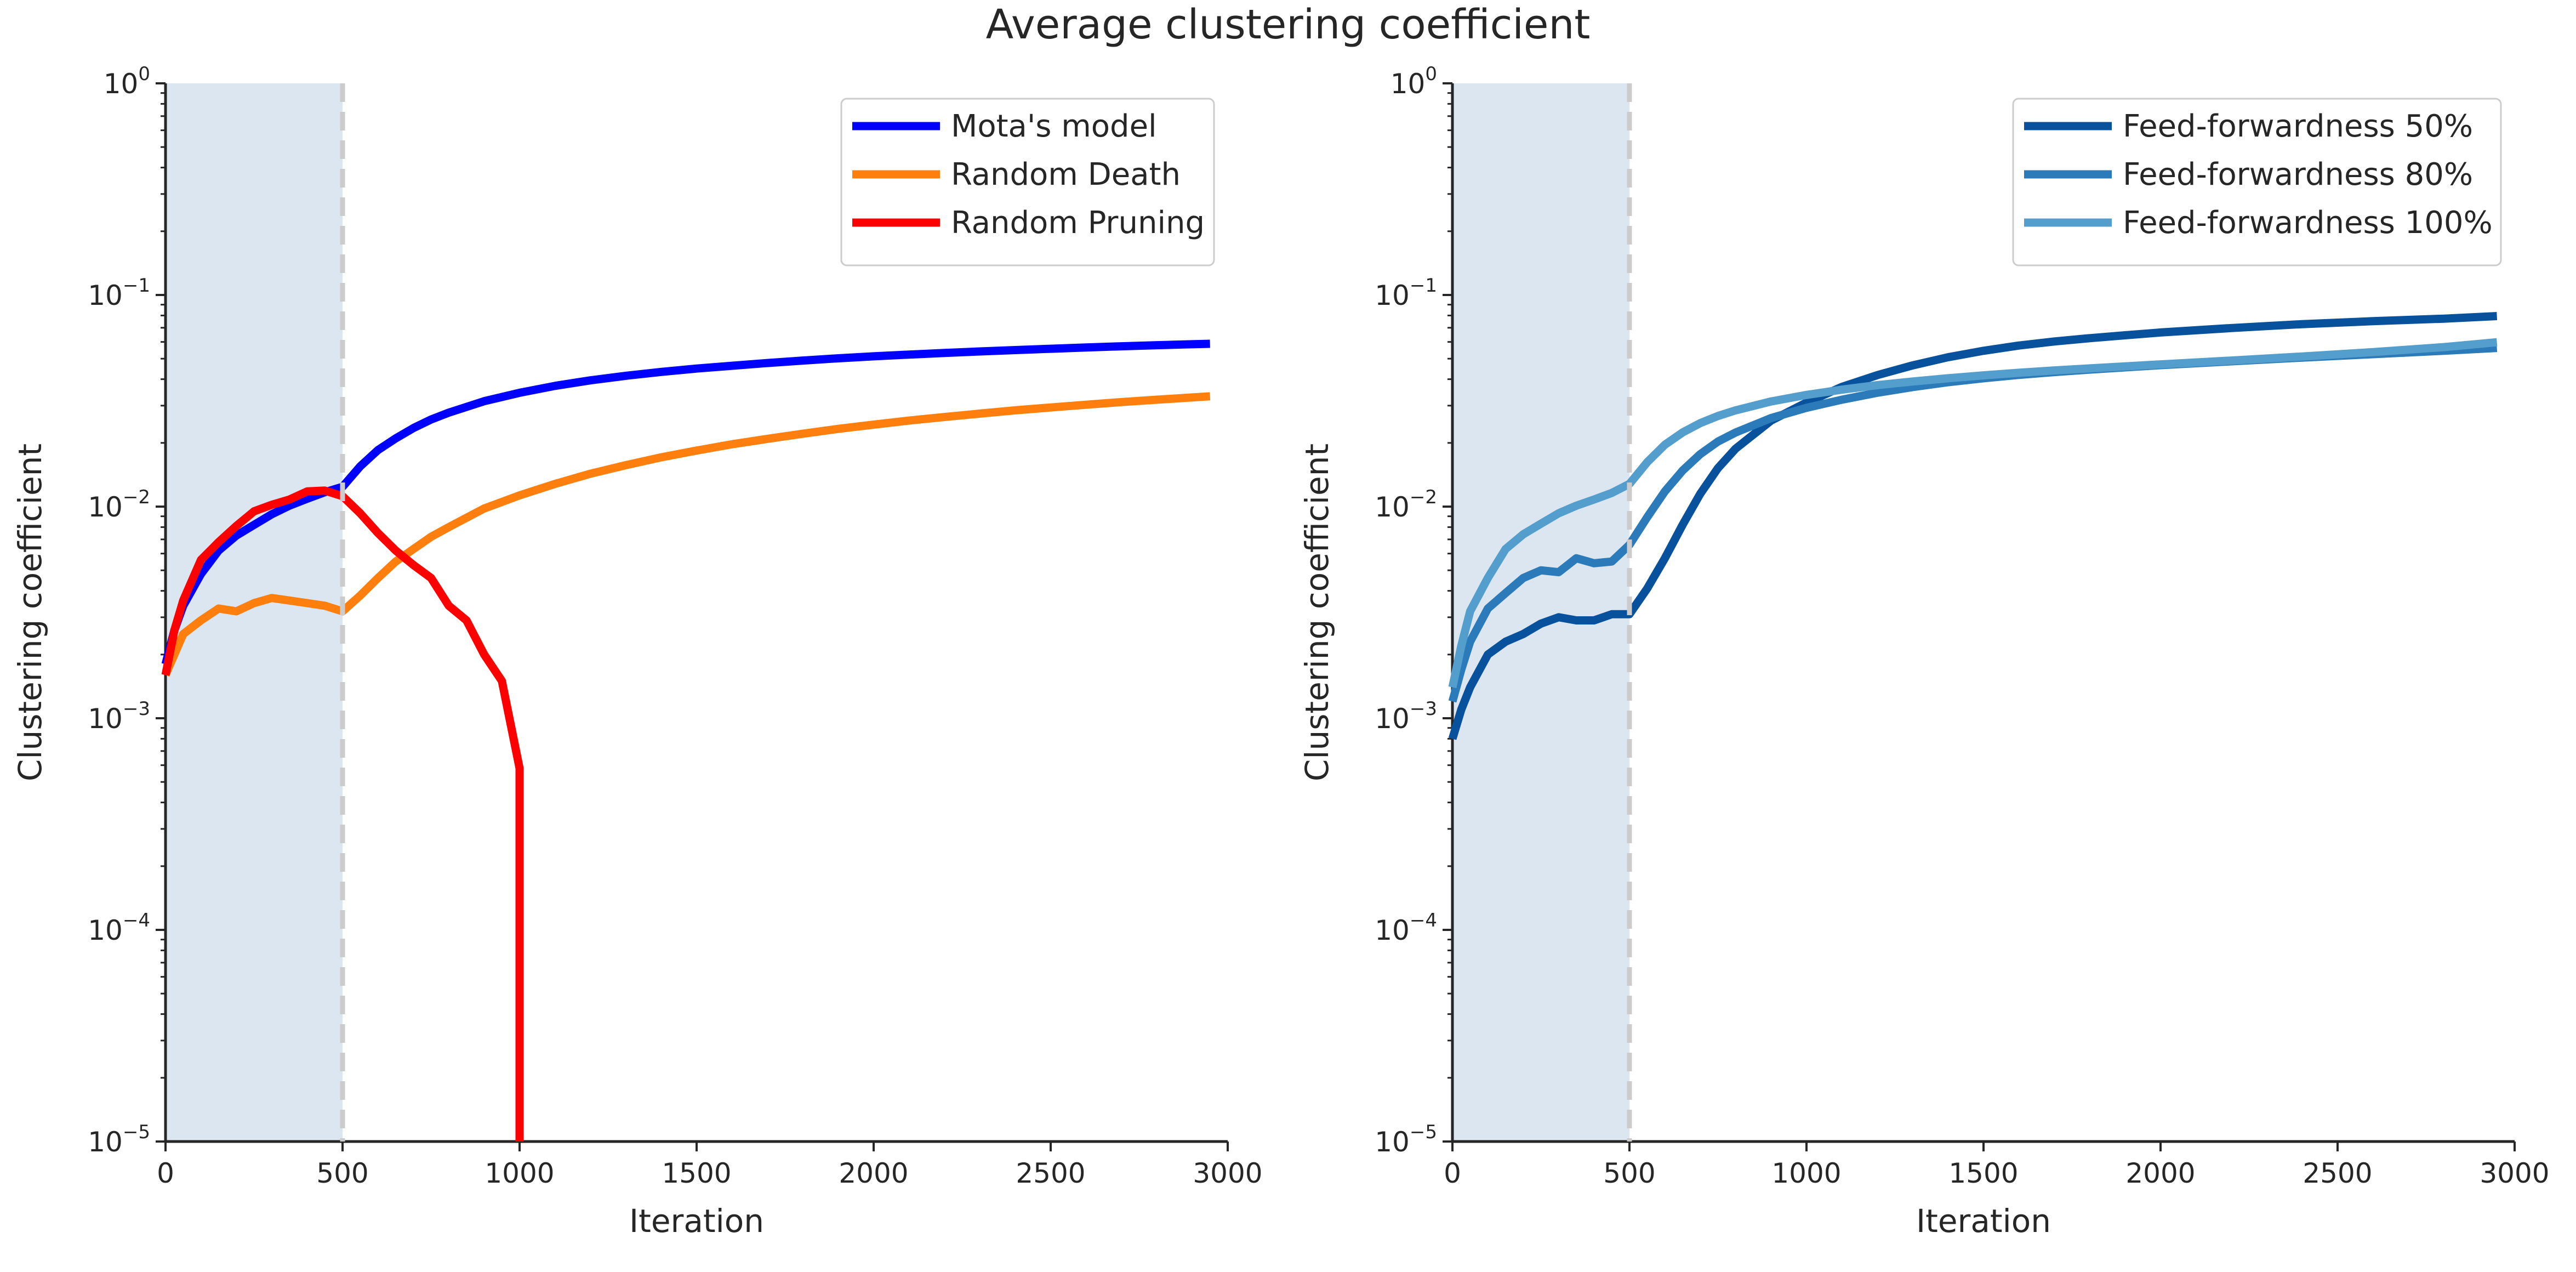  Describe the element at coordinates (696, 1221) in the screenshot. I see `left-x-axis-label: Iteration` at that location.